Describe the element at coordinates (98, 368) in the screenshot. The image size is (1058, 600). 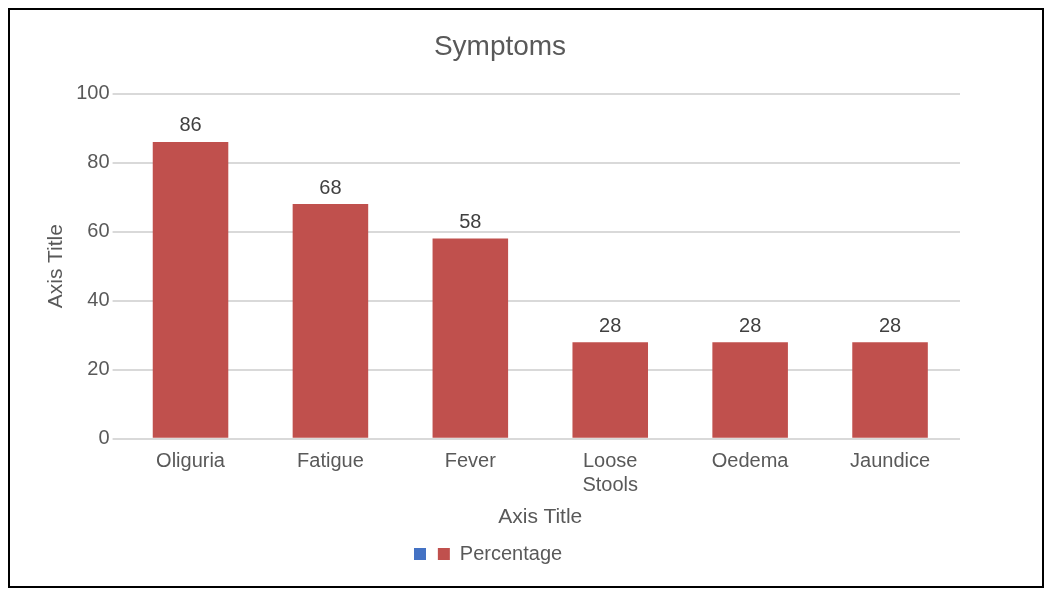
I see `y-tick-label: 20` at that location.